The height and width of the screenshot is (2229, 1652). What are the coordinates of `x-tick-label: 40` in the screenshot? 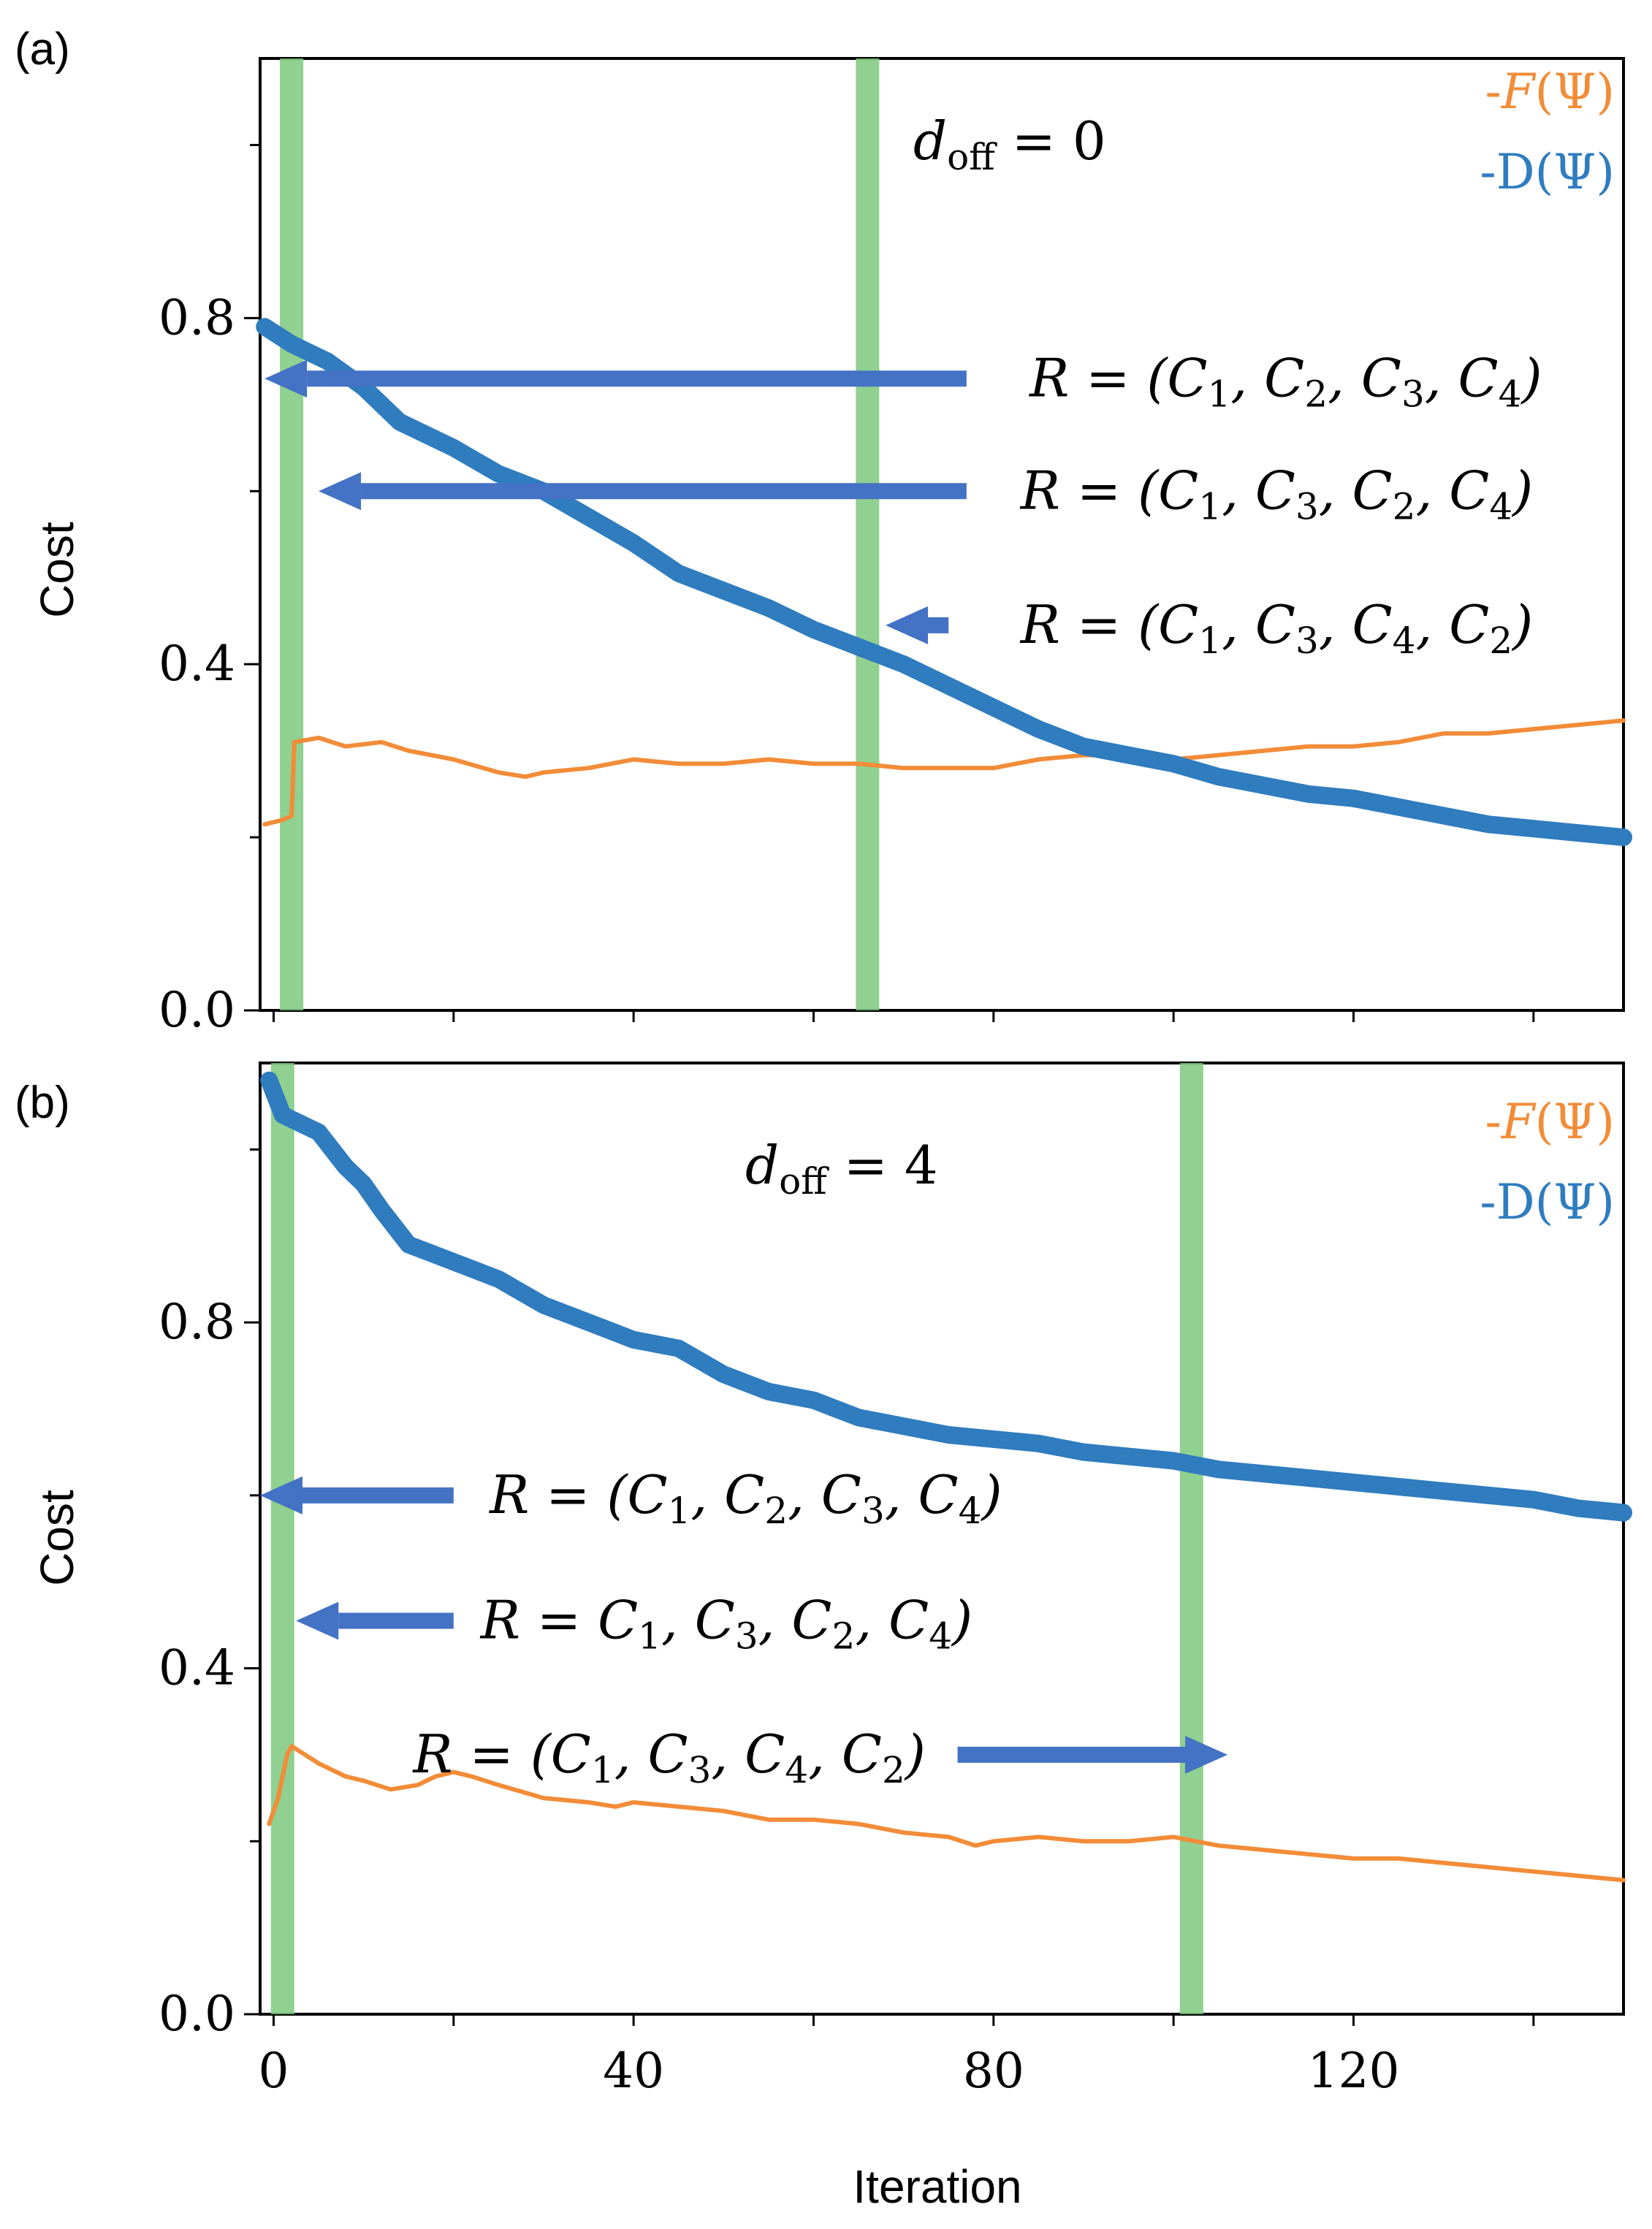 It's located at (633, 2071).